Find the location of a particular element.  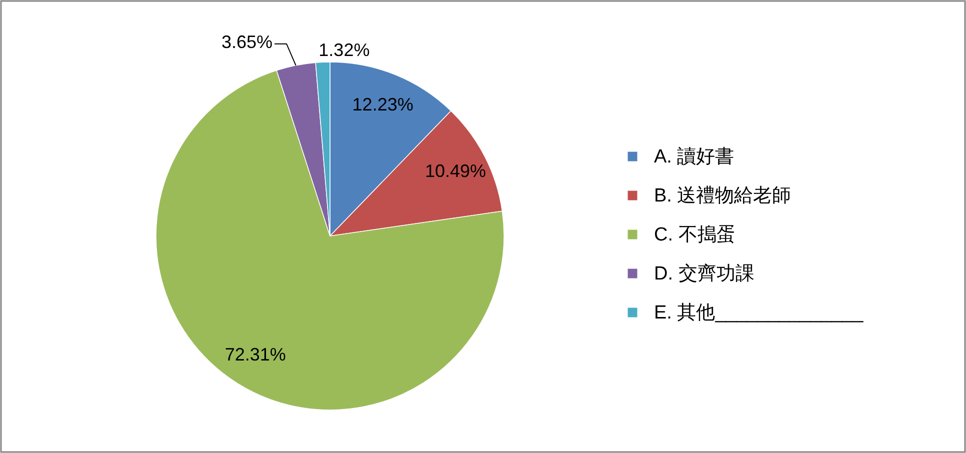

data-label: 12.23% is located at coordinates (383, 104).